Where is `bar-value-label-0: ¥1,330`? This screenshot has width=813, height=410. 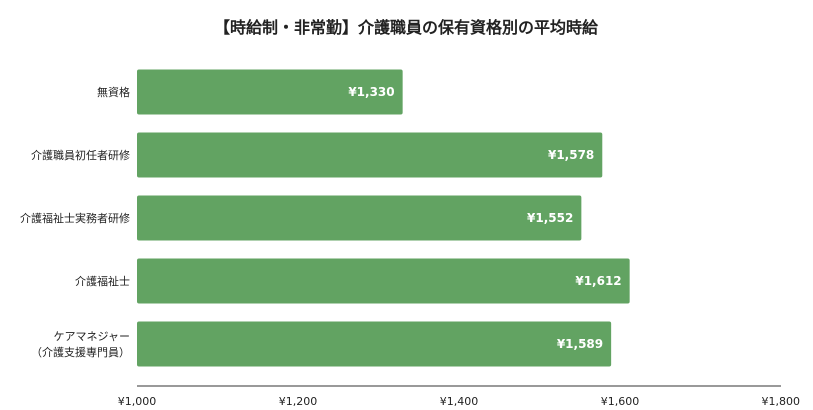
bar-value-label-0: ¥1,330 is located at coordinates (371, 92).